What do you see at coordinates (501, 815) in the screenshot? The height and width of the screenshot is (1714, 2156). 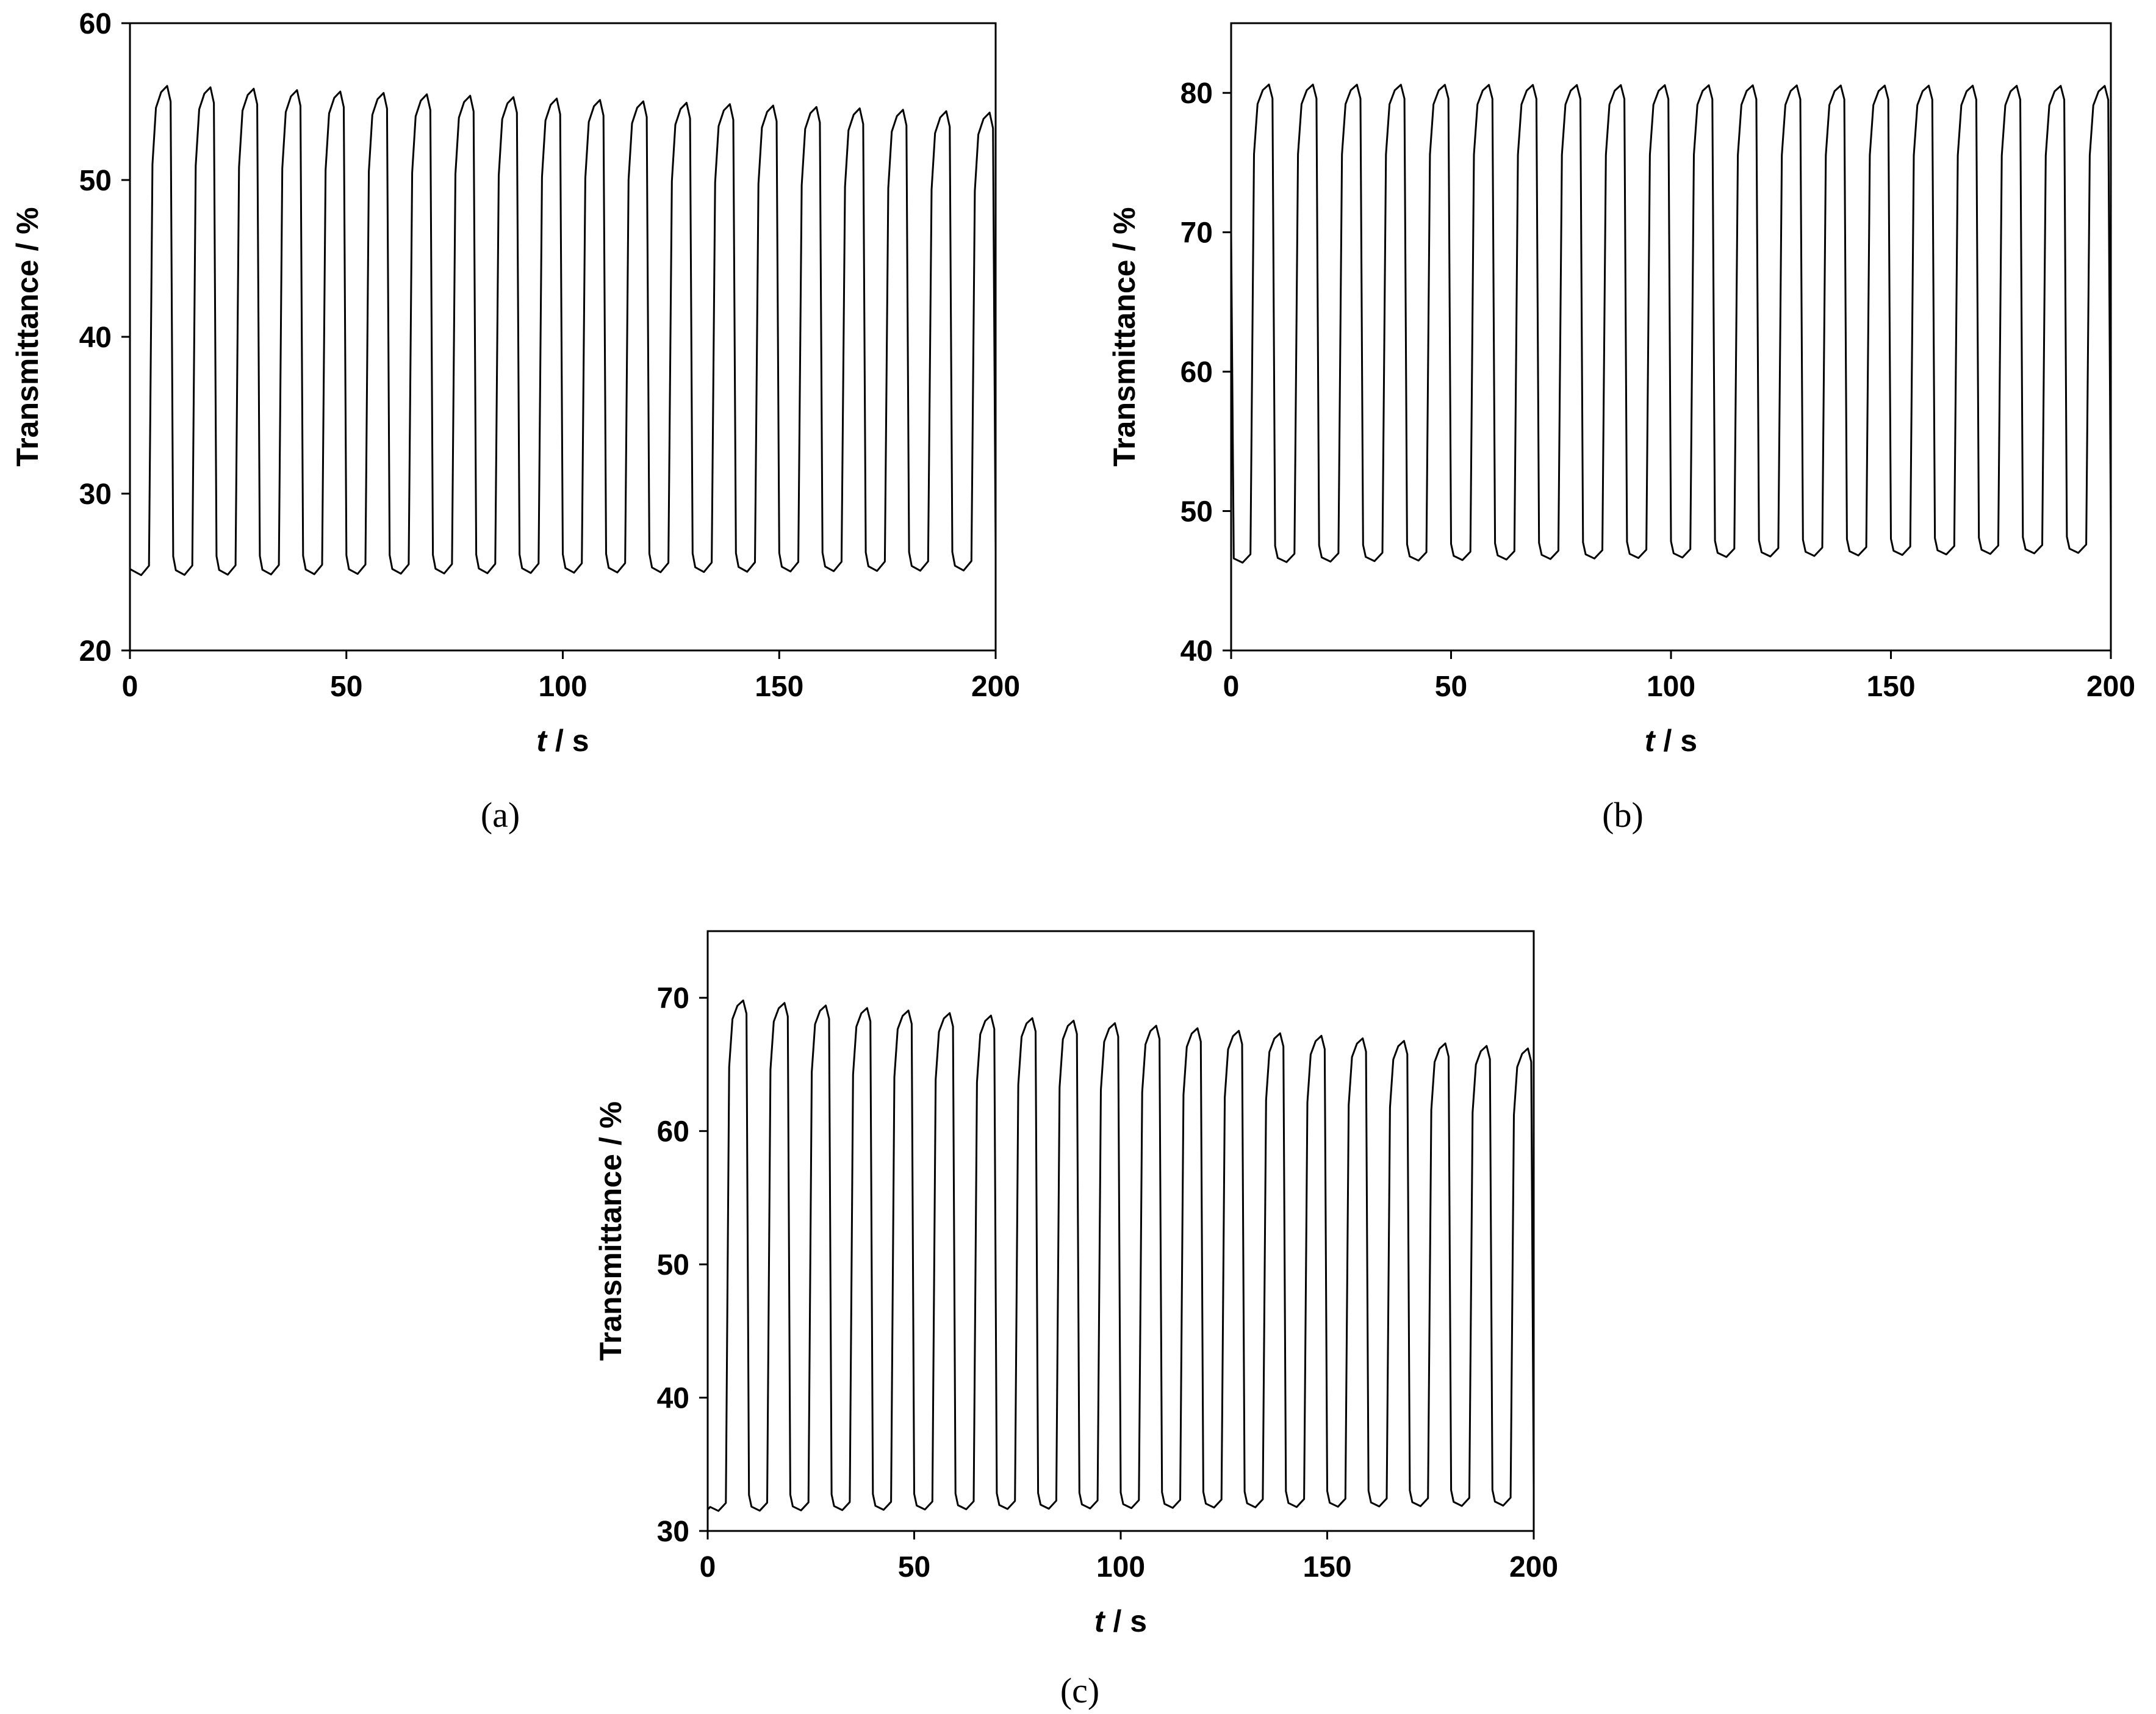 I see `panel-caption: (a)` at bounding box center [501, 815].